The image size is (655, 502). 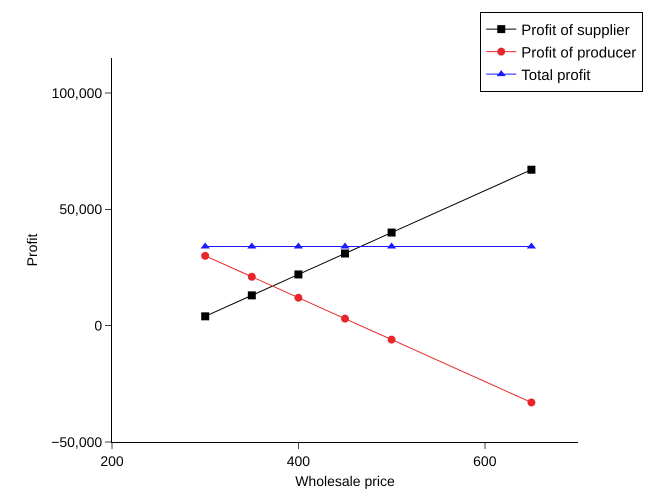 I want to click on y-tick-label: 50,000, so click(x=80, y=209).